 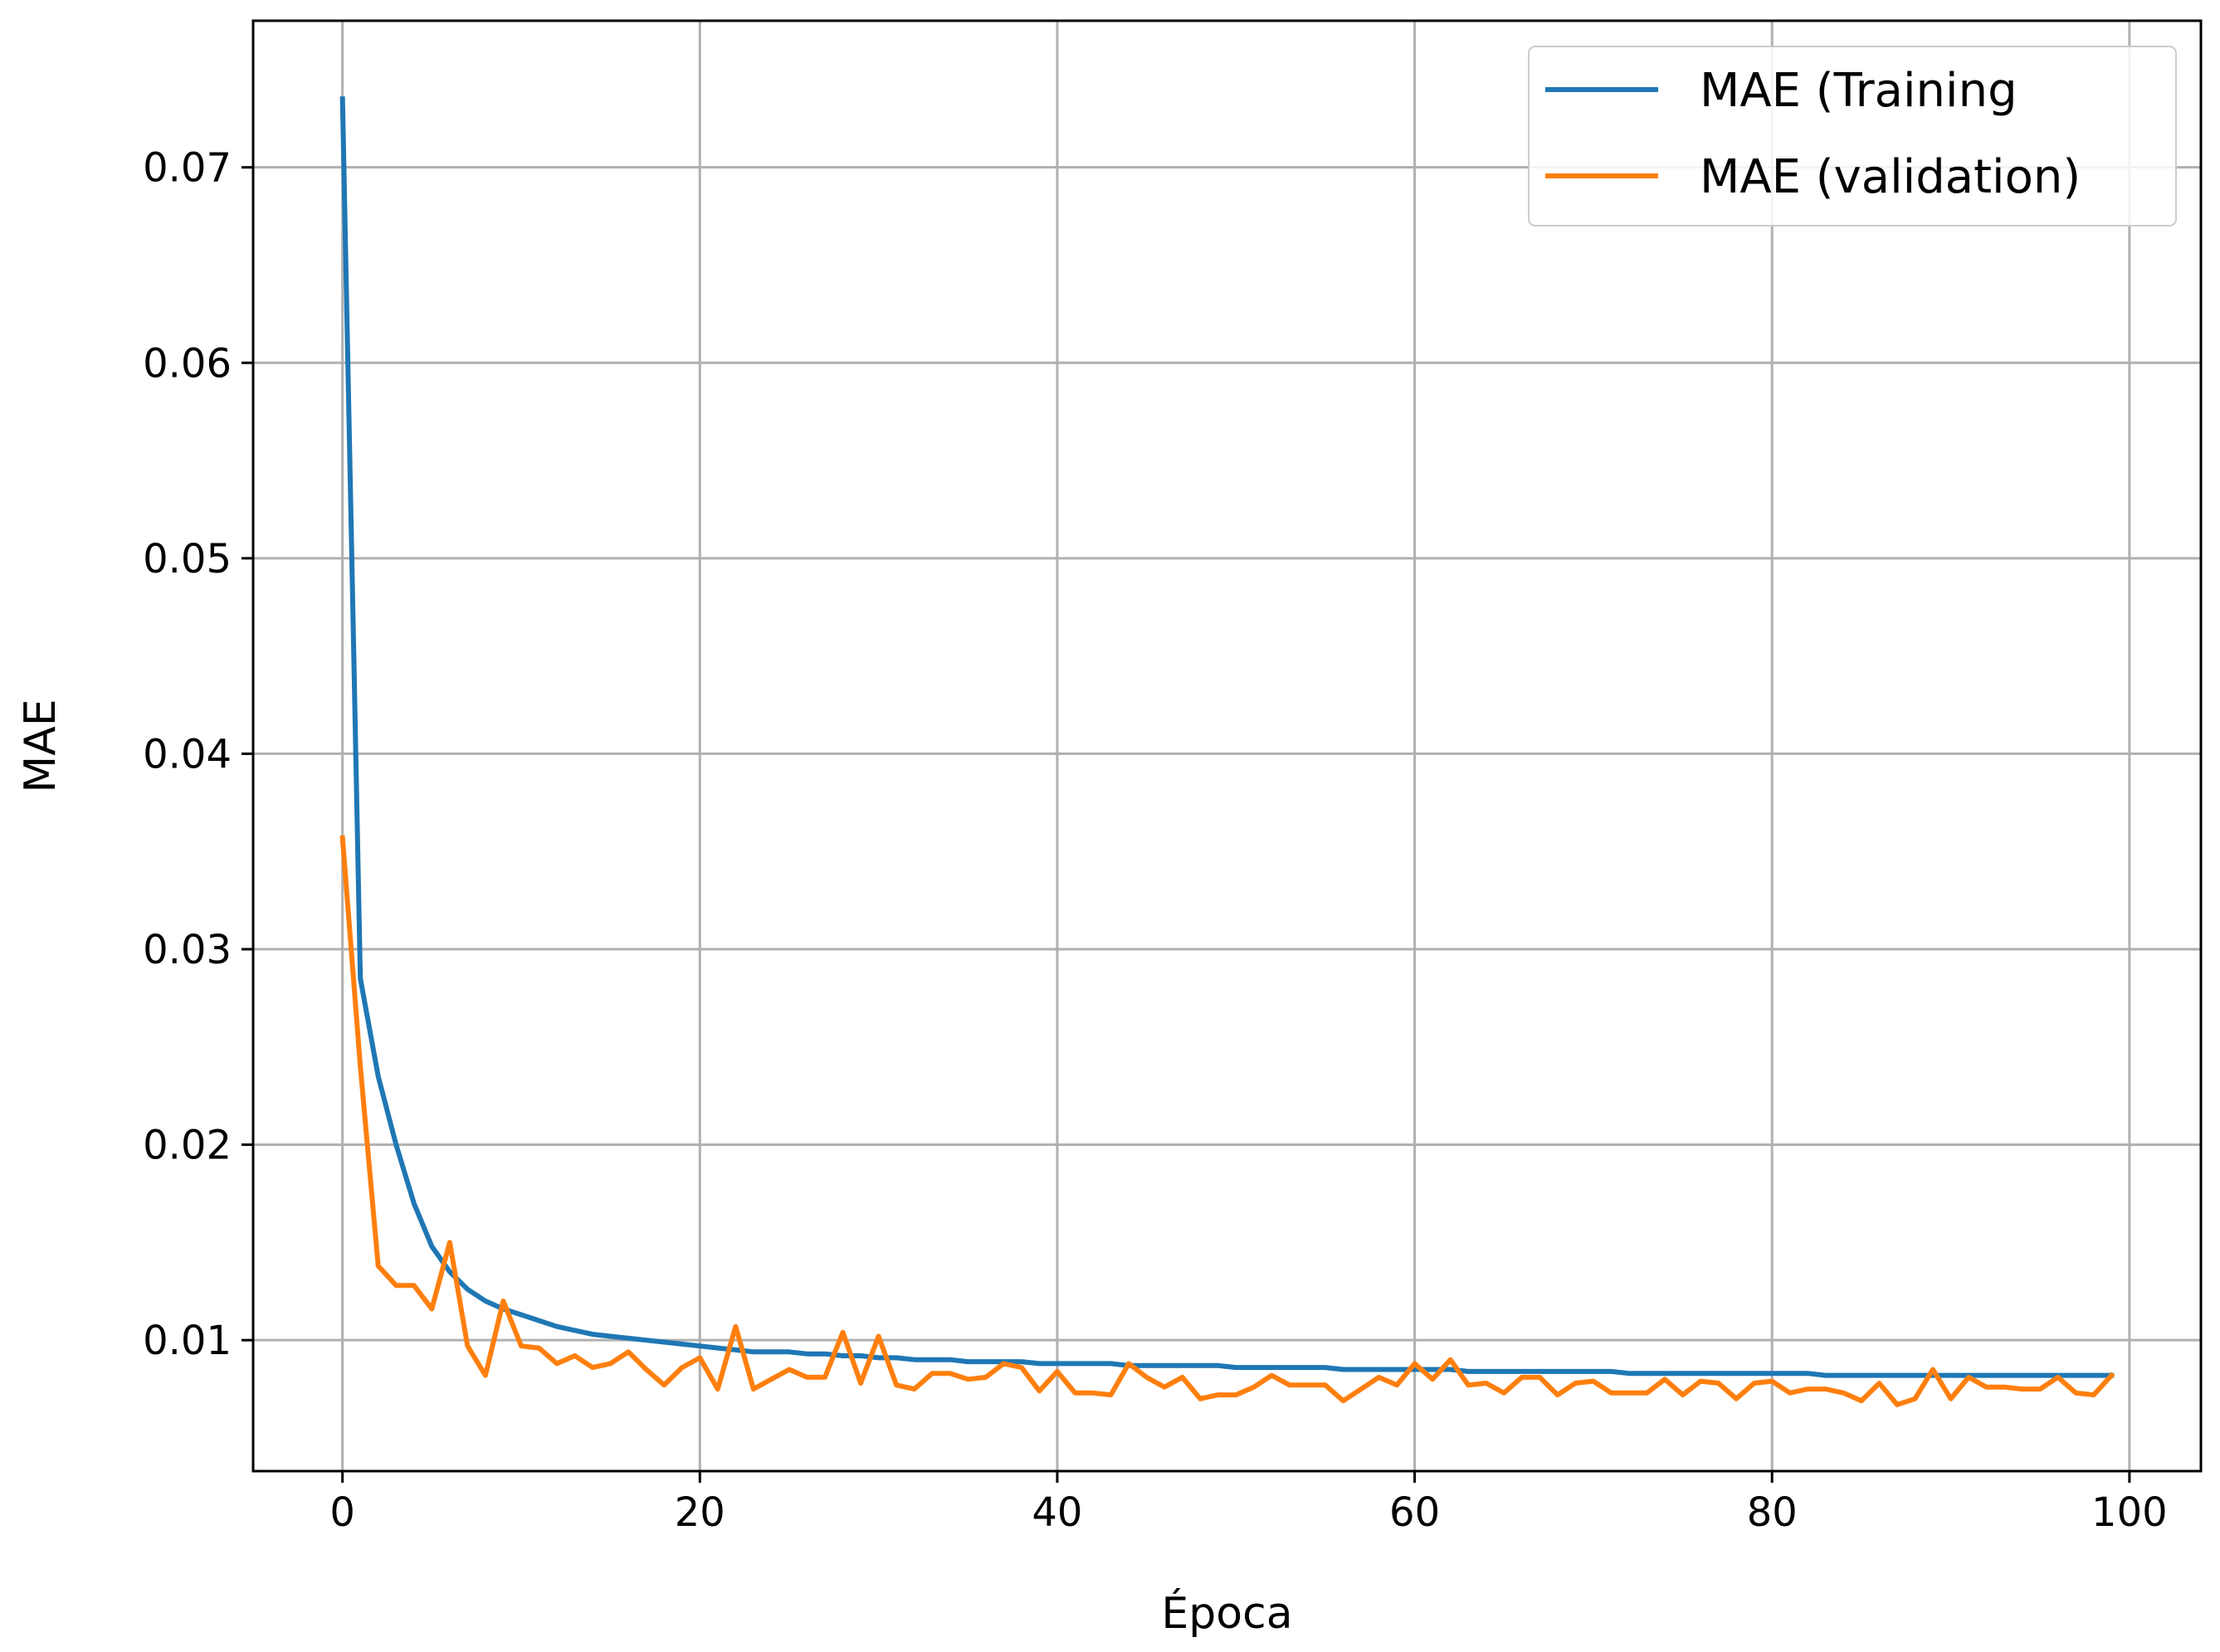 I want to click on x-tick-label: 80, so click(x=1772, y=1513).